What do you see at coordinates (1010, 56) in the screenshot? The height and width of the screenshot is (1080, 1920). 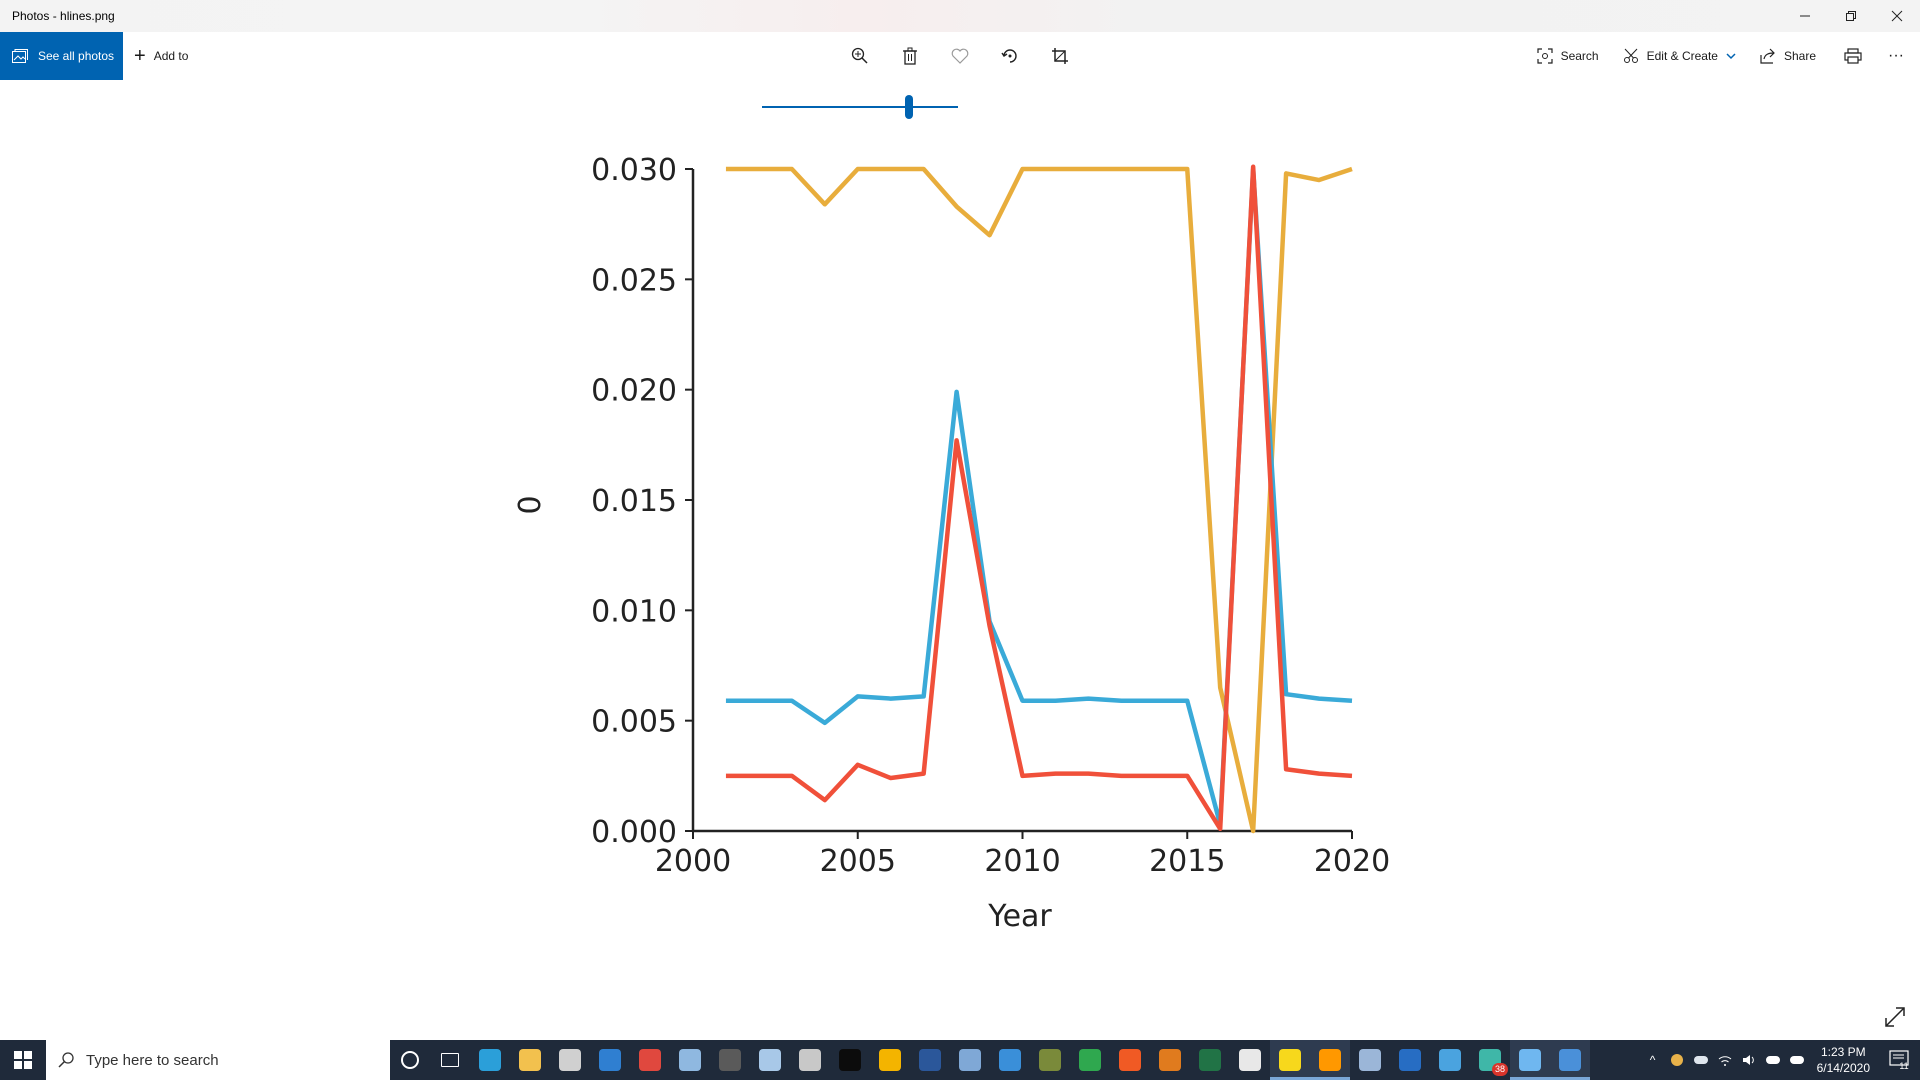 I see `rotate-icon` at bounding box center [1010, 56].